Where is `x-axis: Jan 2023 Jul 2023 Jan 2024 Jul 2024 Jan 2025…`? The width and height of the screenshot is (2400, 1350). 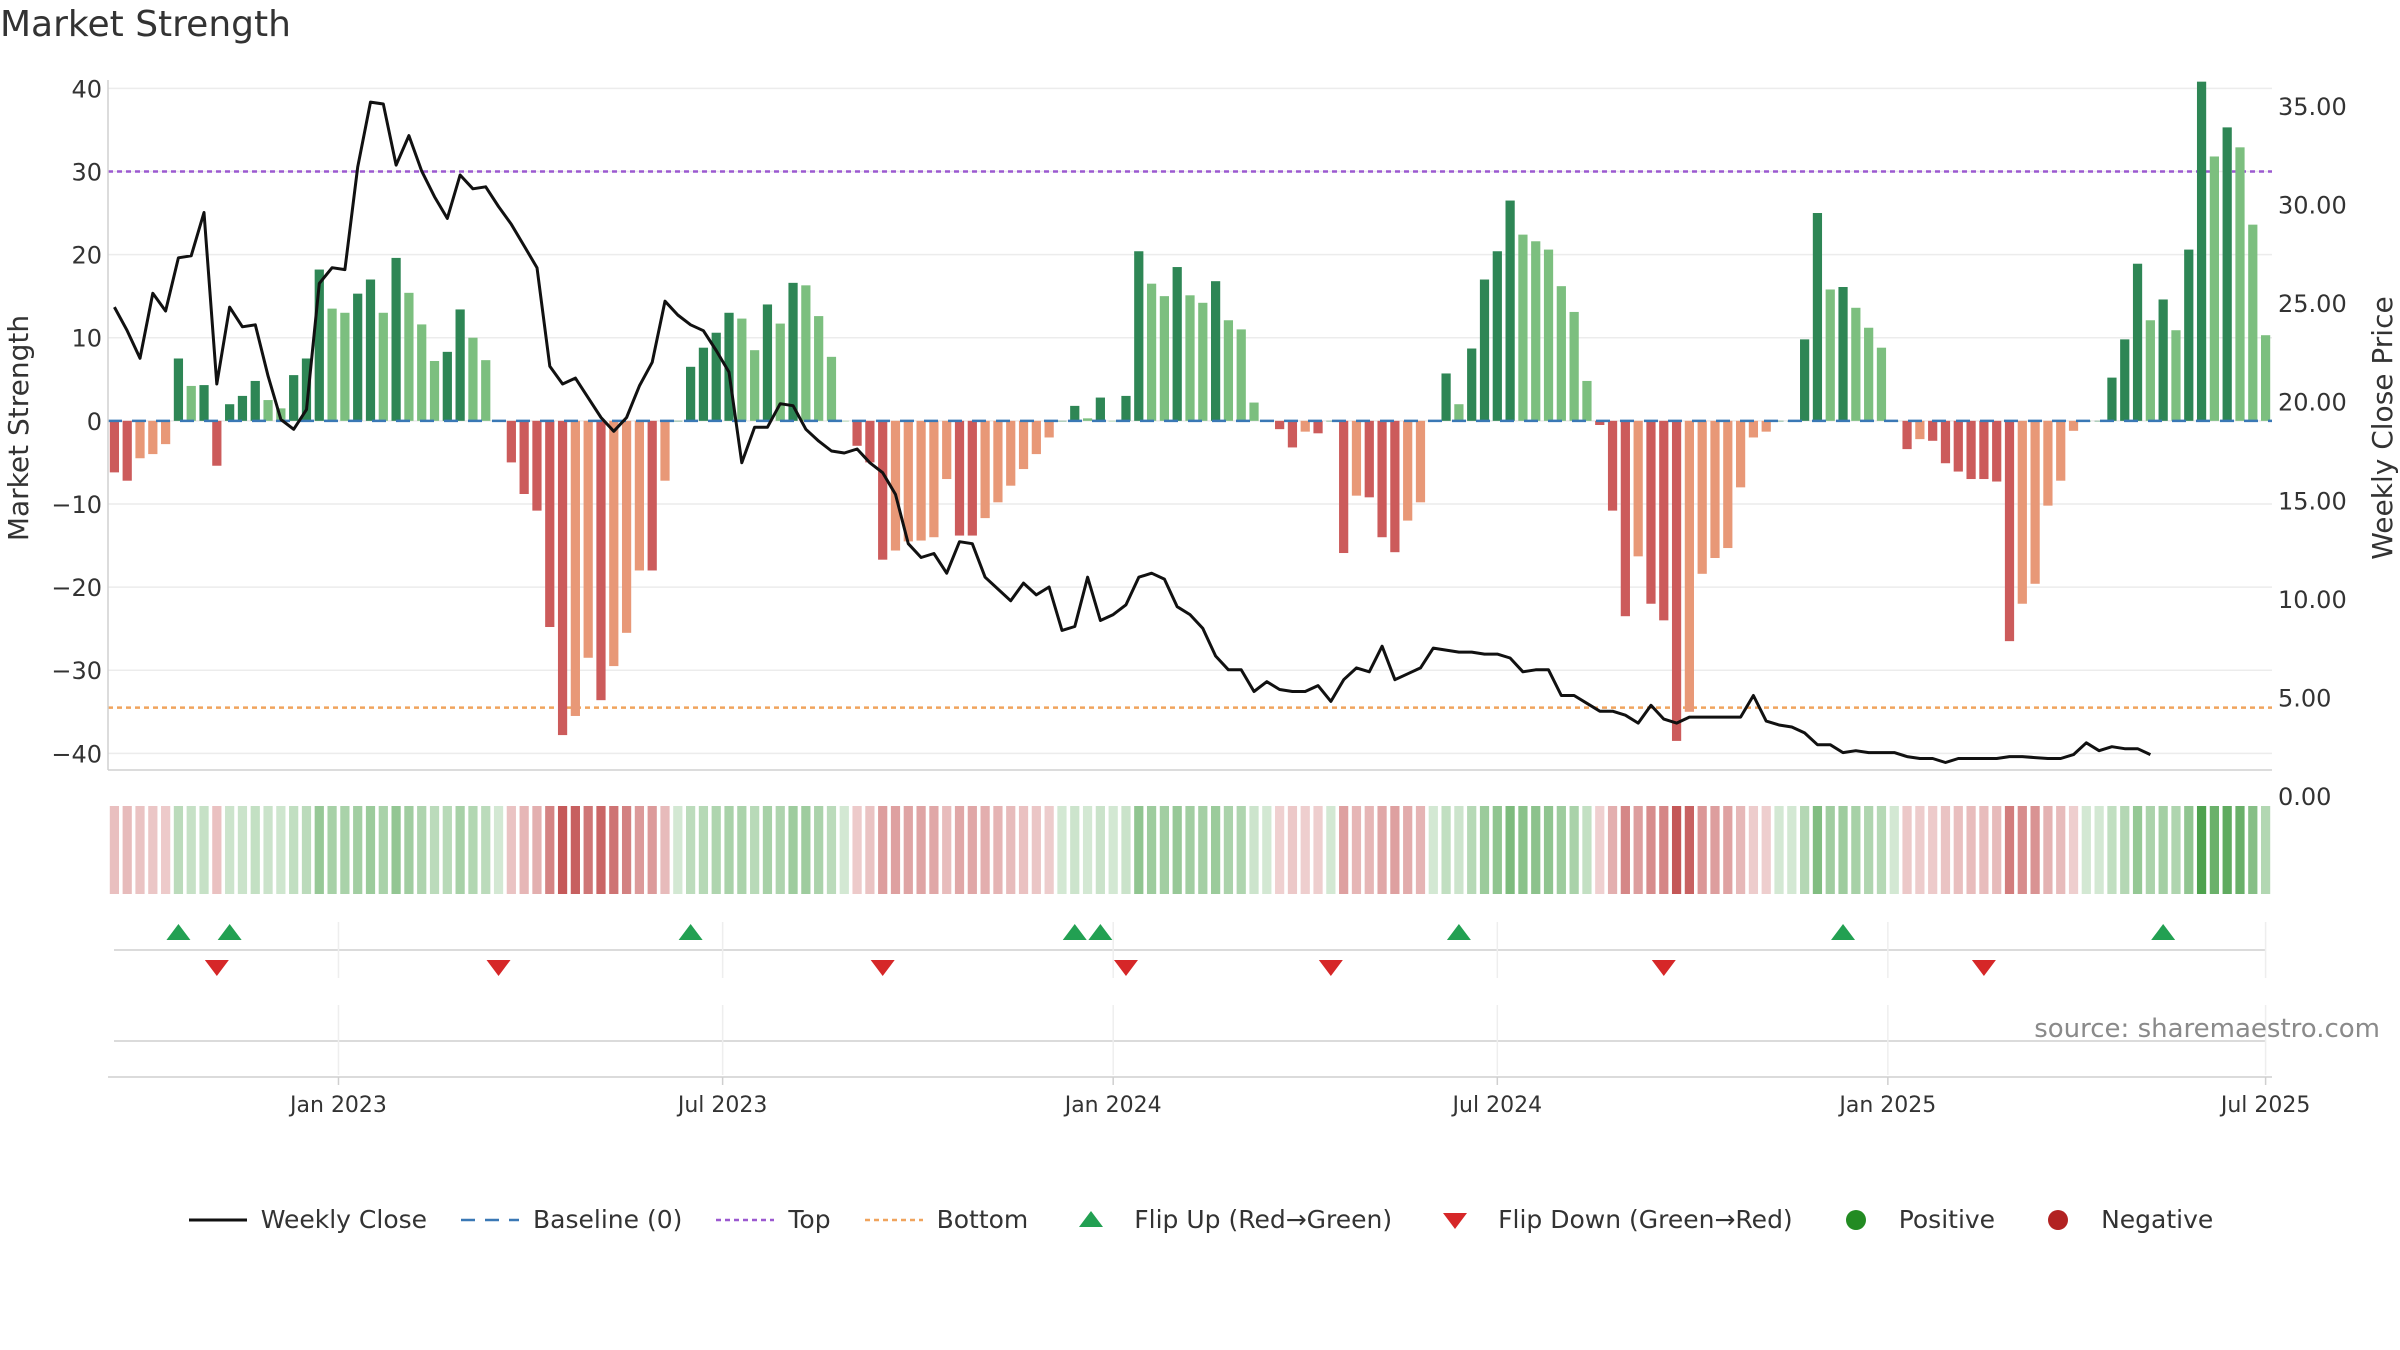 x-axis: Jan 2023 Jul 2023 Jan 2024 Jul 2024 Jan 2025… is located at coordinates (1209, 1097).